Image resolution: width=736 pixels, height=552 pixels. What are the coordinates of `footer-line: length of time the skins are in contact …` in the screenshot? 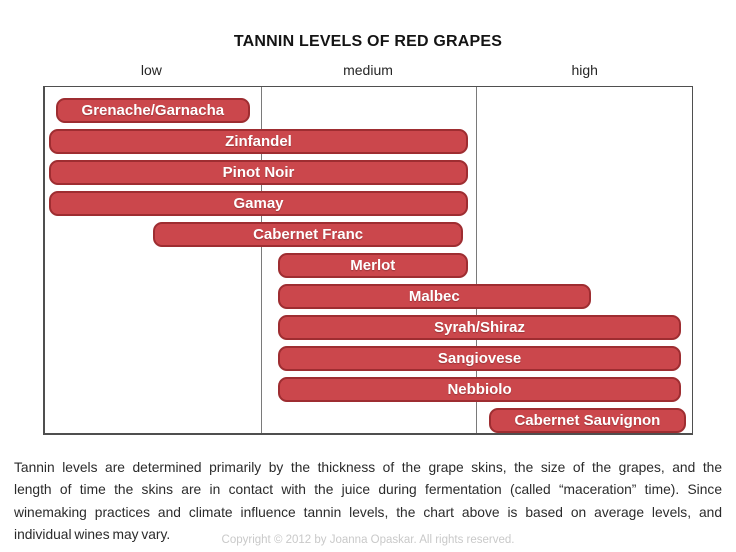 It's located at (368, 490).